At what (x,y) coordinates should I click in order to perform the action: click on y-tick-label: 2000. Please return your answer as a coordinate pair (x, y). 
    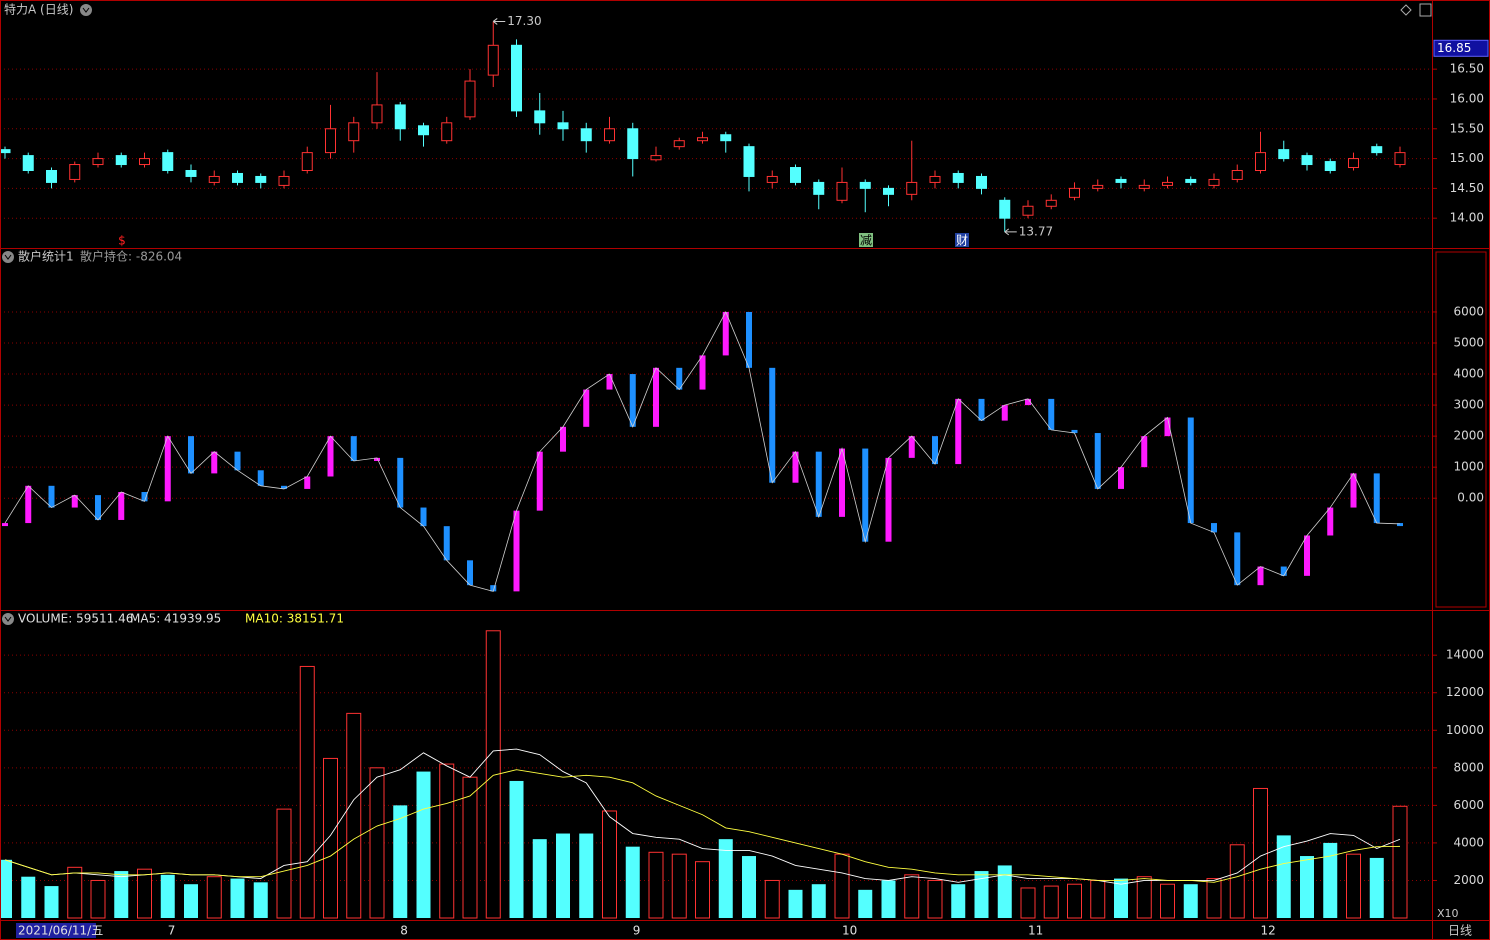
    Looking at the image, I should click on (1468, 880).